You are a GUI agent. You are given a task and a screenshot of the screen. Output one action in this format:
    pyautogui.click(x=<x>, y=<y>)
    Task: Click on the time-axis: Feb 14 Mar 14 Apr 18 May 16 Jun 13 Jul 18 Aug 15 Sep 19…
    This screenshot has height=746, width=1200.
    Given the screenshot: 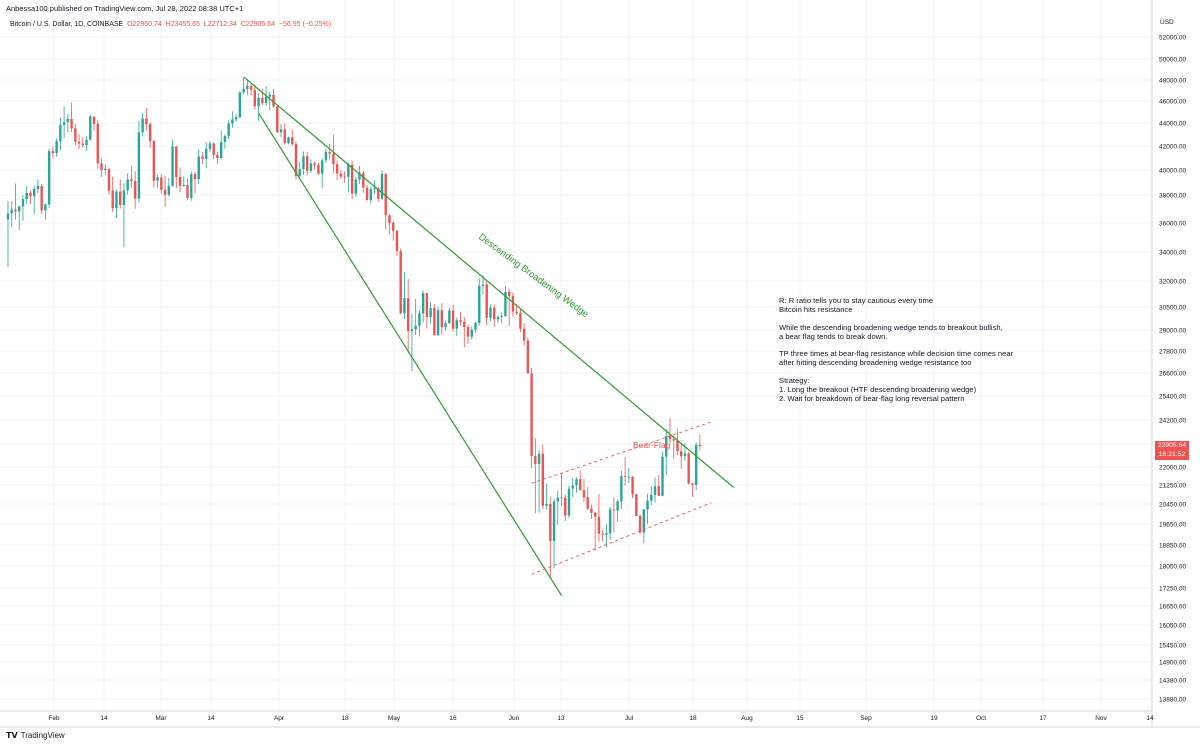 What is the action you would take?
    pyautogui.click(x=601, y=718)
    